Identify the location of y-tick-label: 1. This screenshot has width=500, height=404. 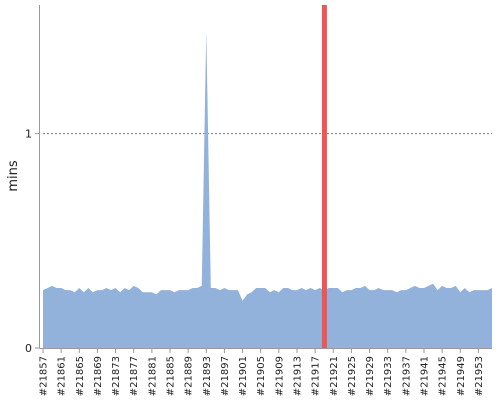
(28, 134).